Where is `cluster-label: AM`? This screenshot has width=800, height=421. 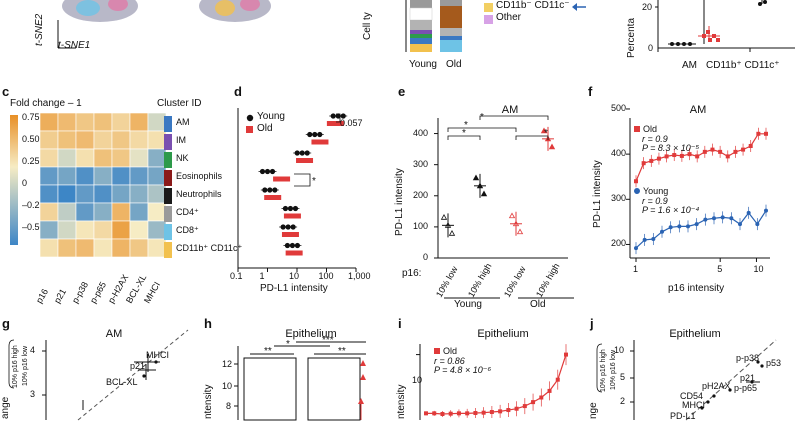
cluster-label: AM is located at coordinates (183, 122).